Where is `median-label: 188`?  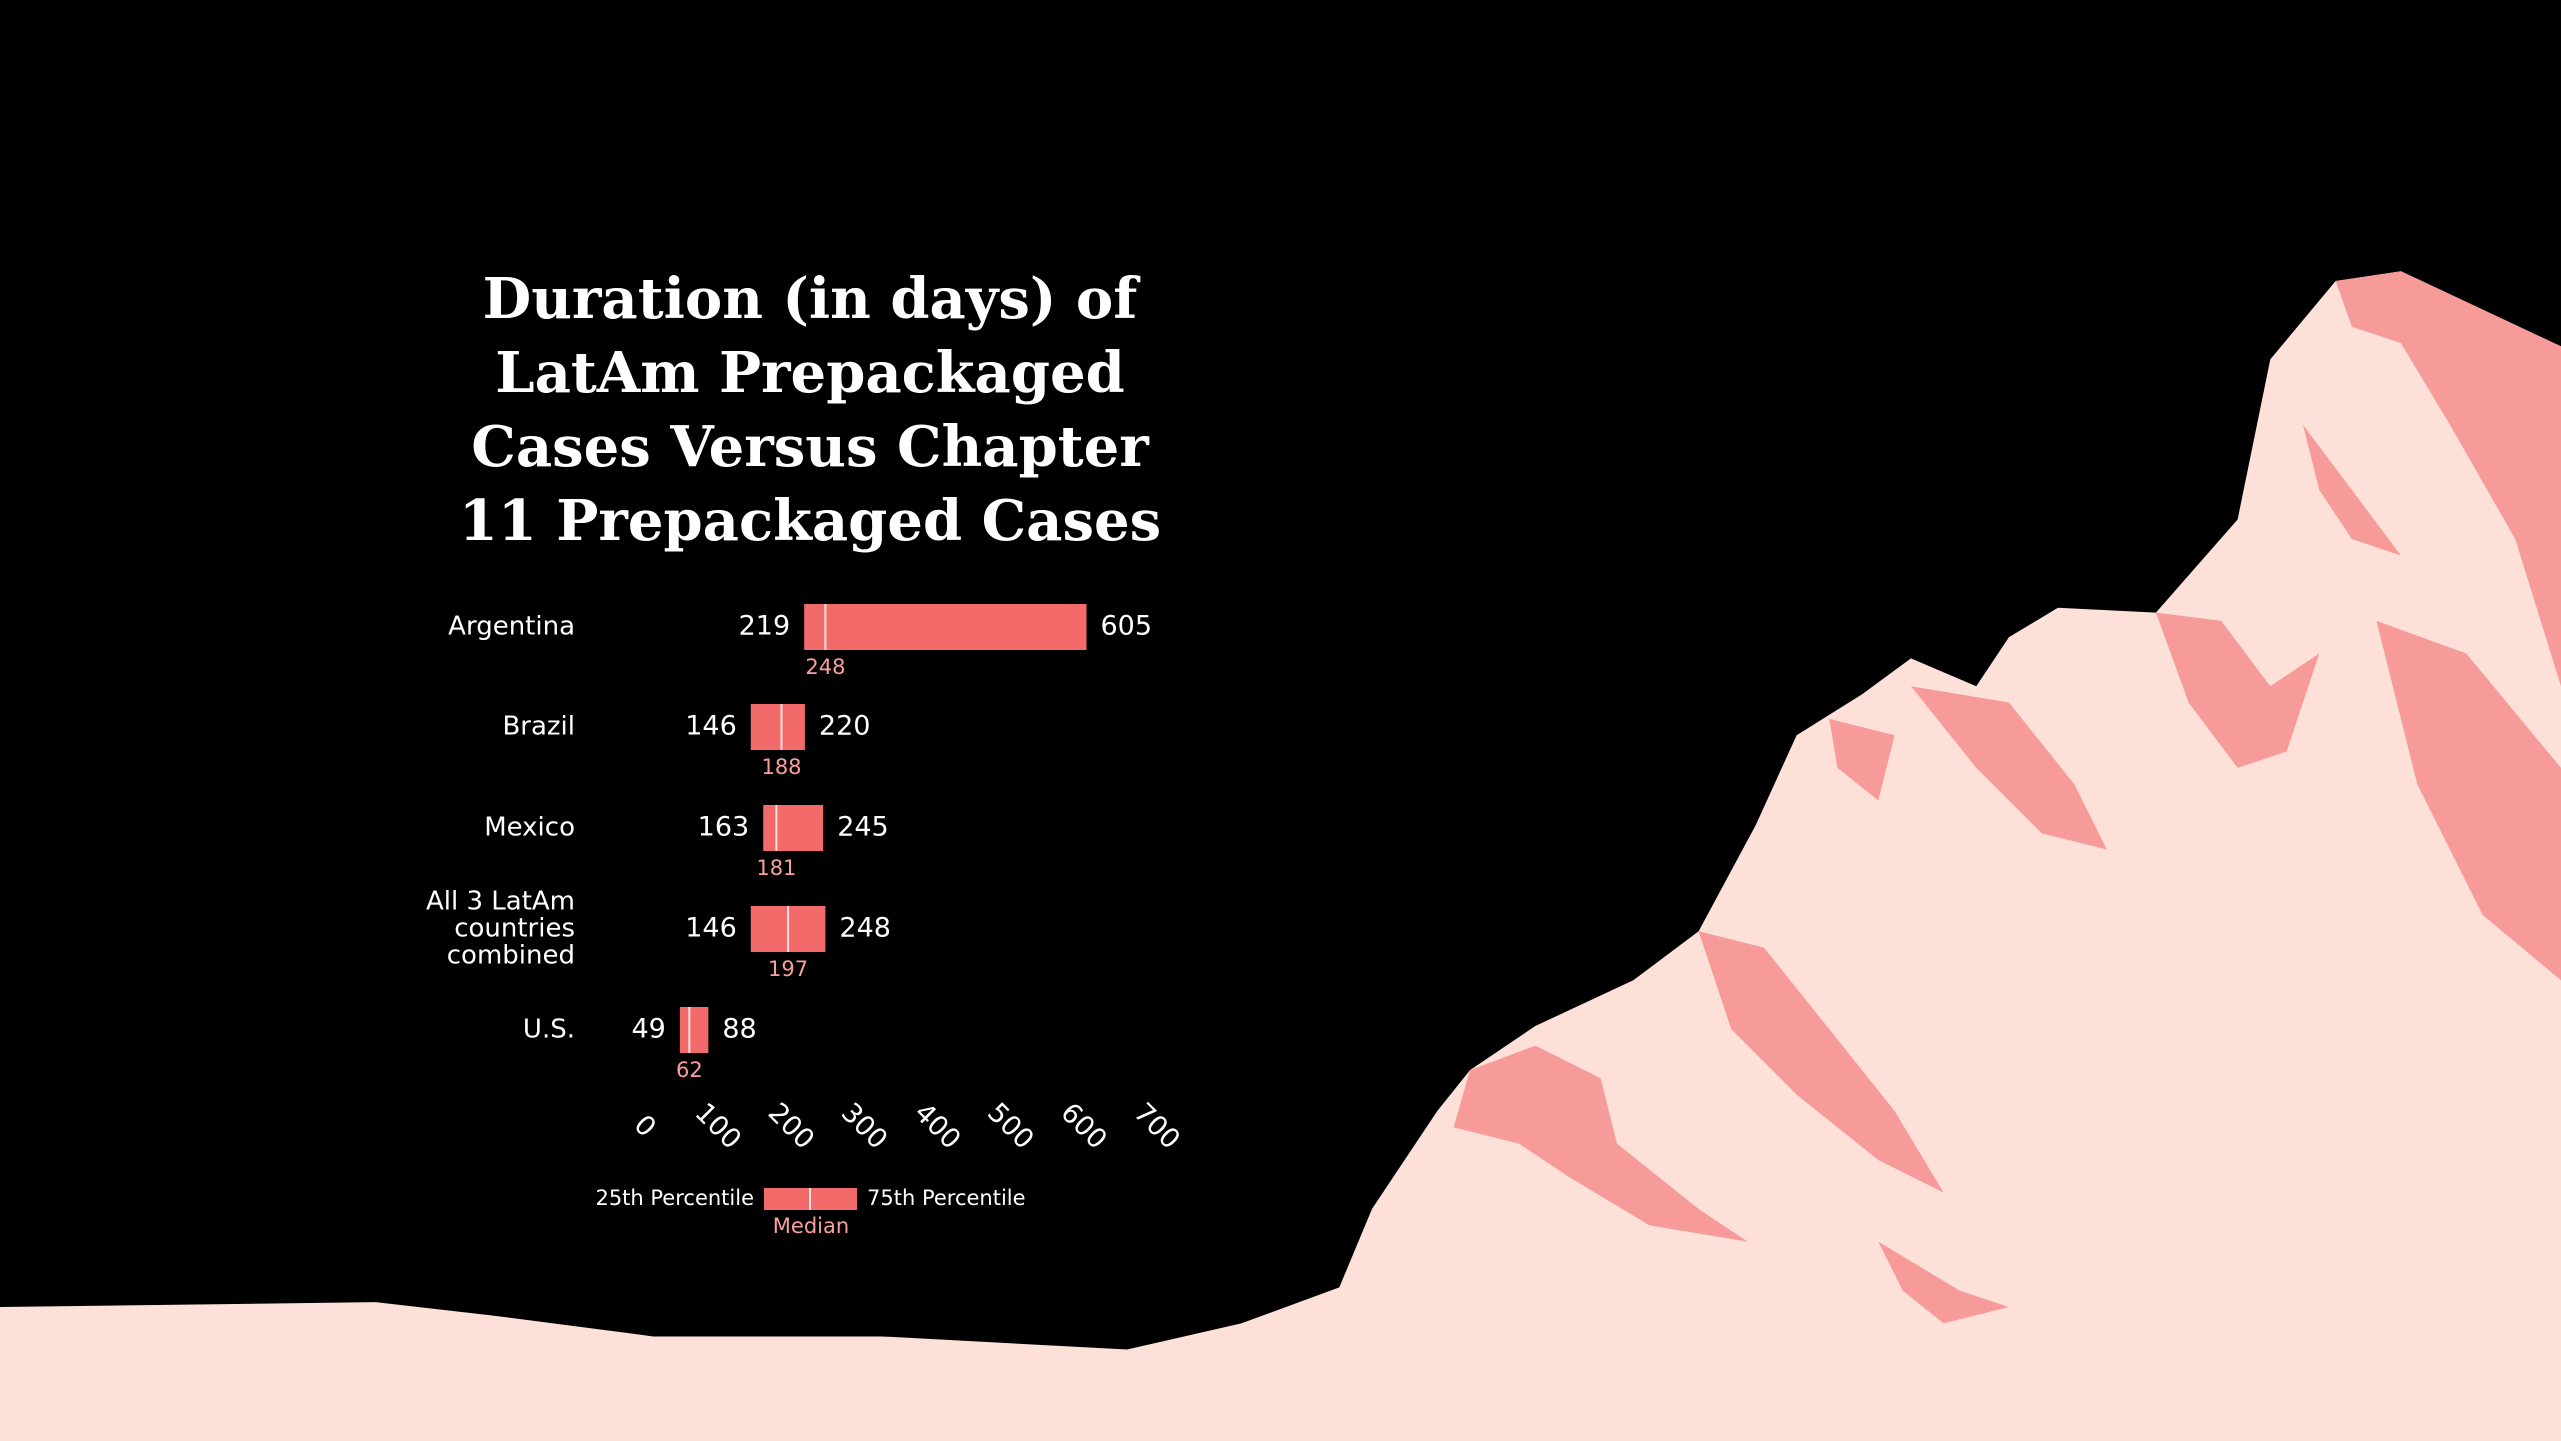
median-label: 188 is located at coordinates (781, 767).